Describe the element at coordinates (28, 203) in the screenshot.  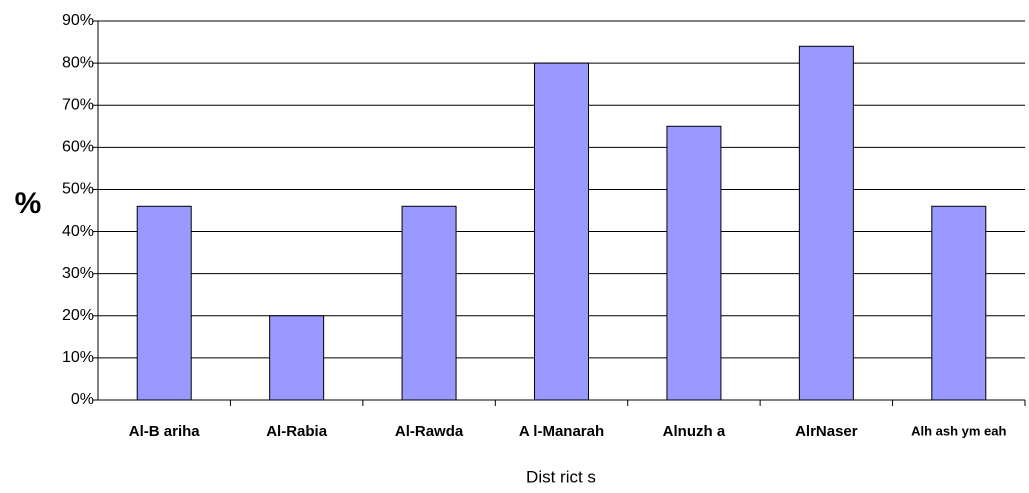
I see `y-axis-label: %` at that location.